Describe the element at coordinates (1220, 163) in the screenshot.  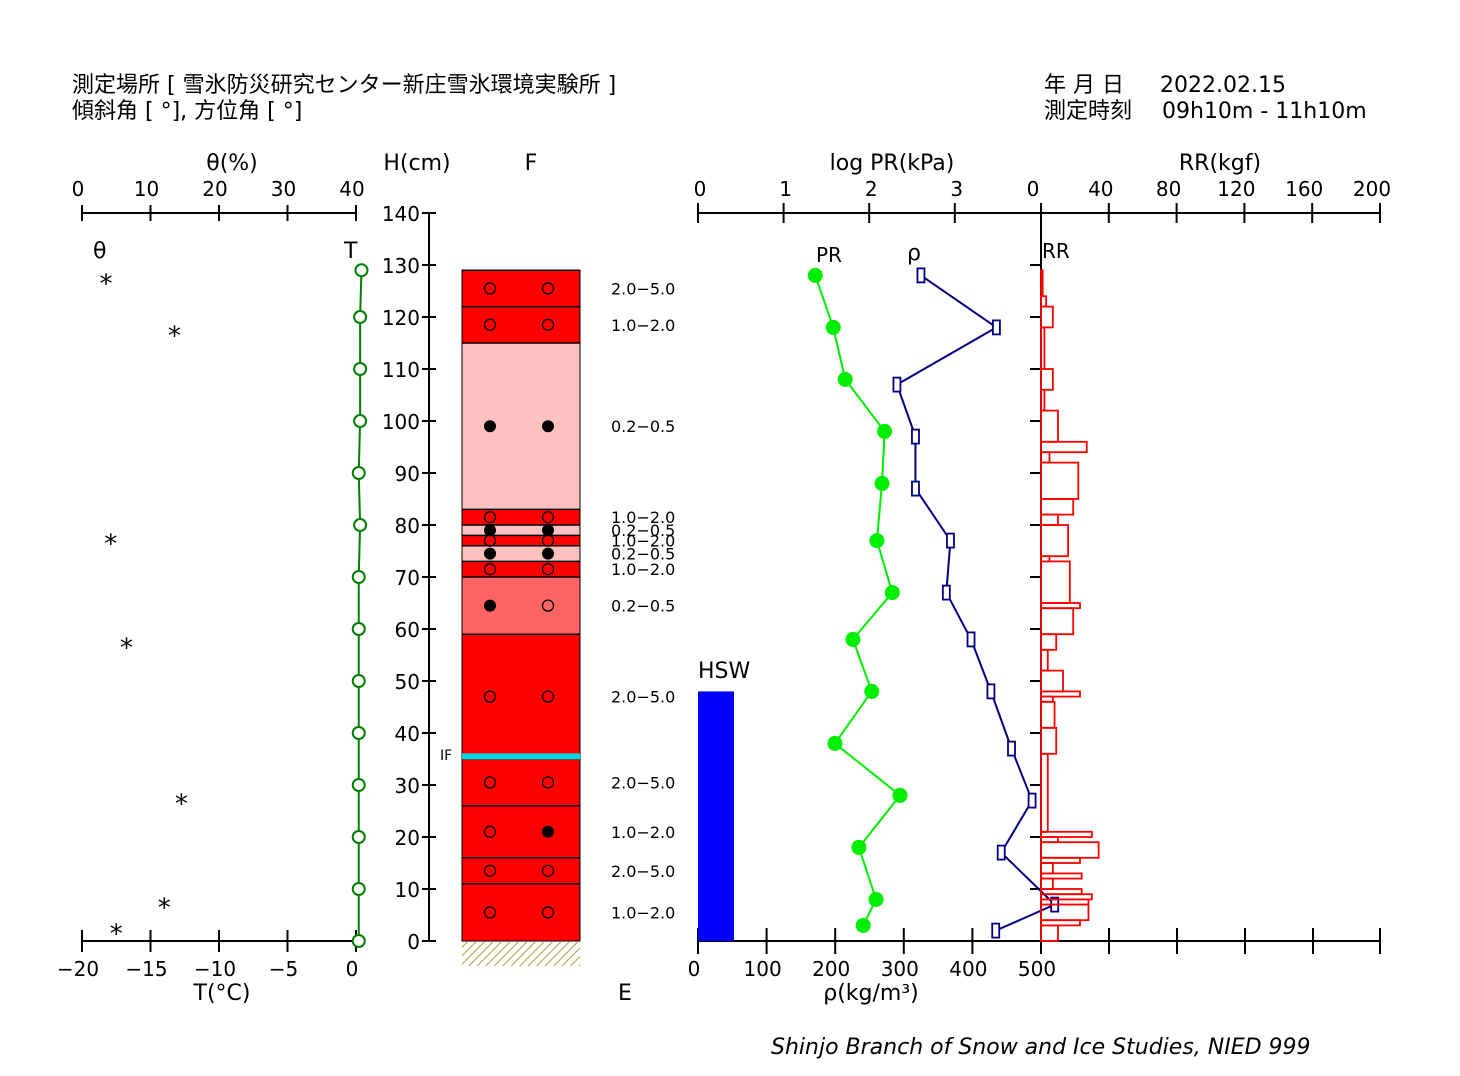
I see `rr-axis-title: RR(kgf)` at that location.